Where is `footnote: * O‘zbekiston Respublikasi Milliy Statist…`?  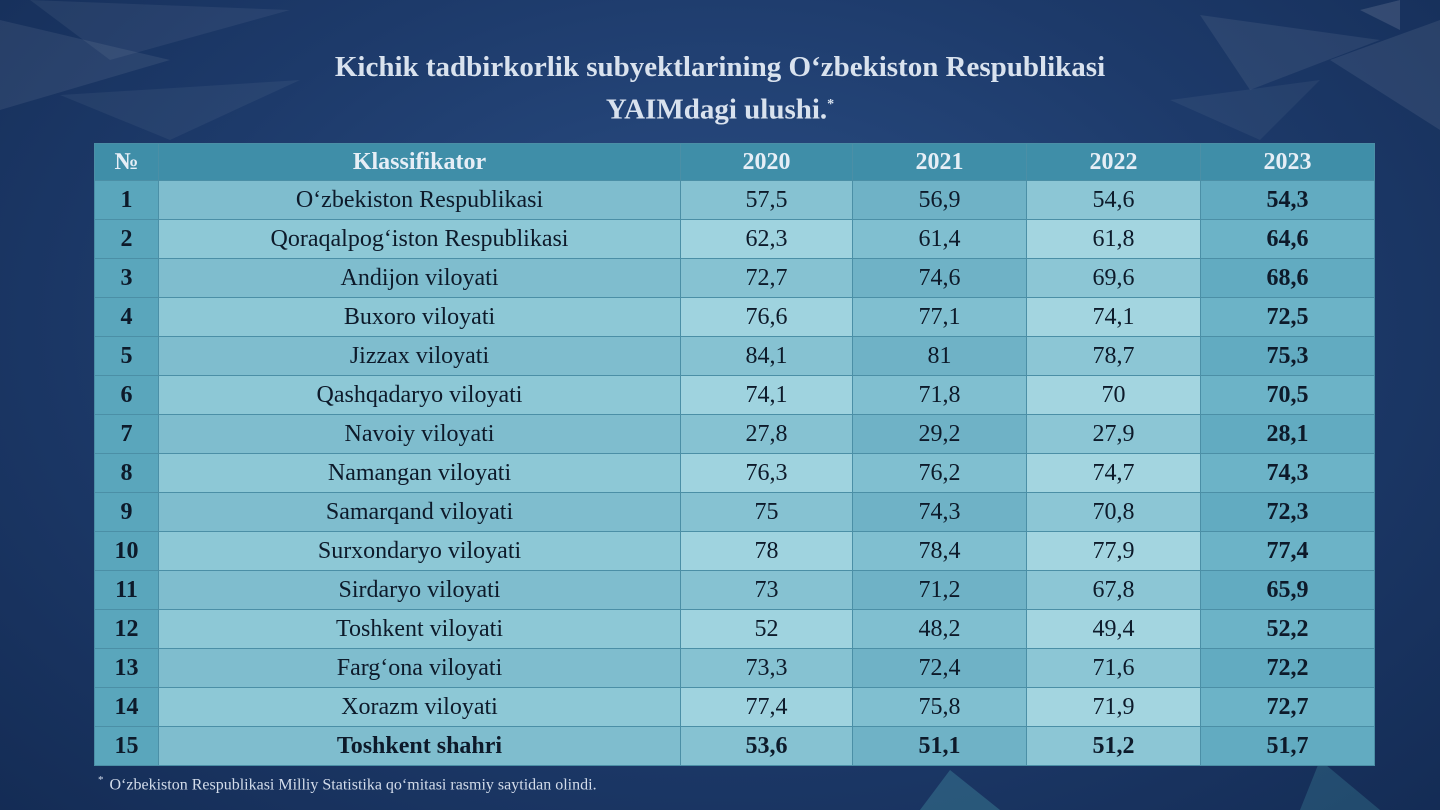
footnote: * O‘zbekiston Respublikasi Milliy Statist… is located at coordinates (347, 784).